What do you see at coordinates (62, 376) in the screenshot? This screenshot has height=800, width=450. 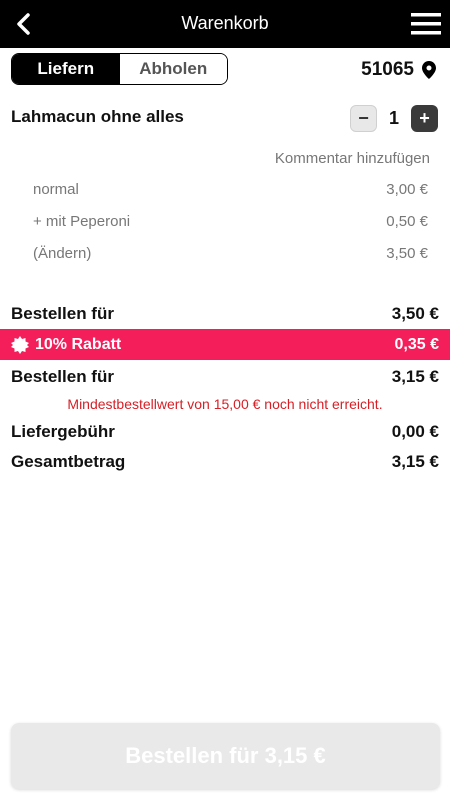 I see `discounted-label: Bestellen für` at bounding box center [62, 376].